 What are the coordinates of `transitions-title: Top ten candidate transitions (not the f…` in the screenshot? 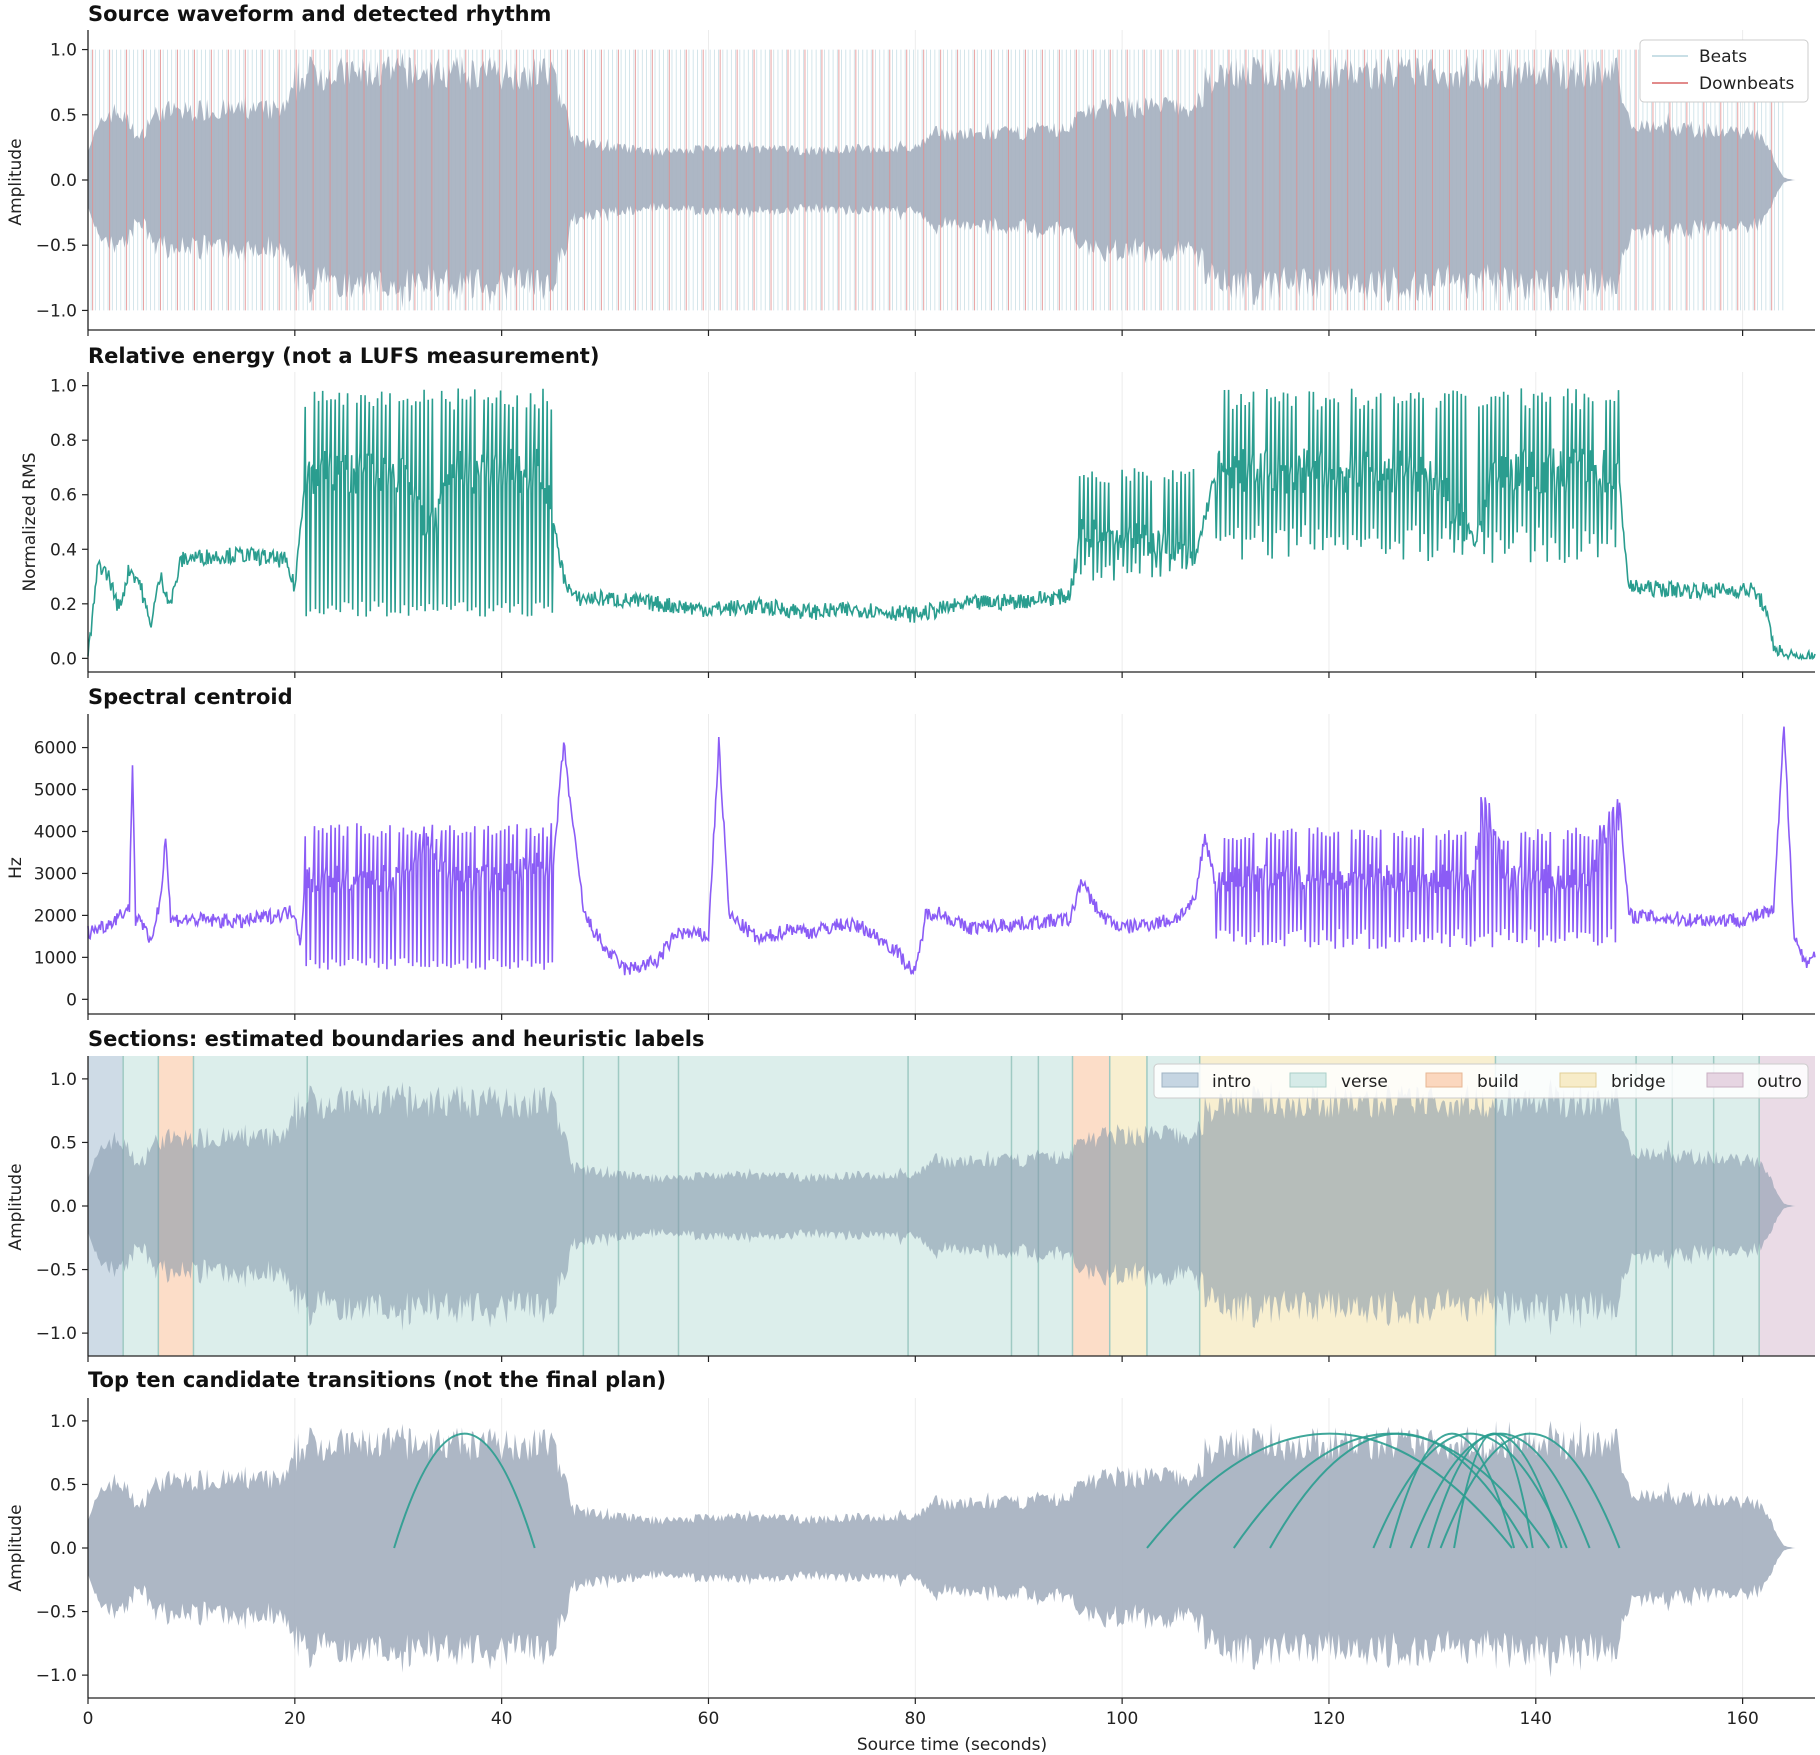 It's located at (377, 1380).